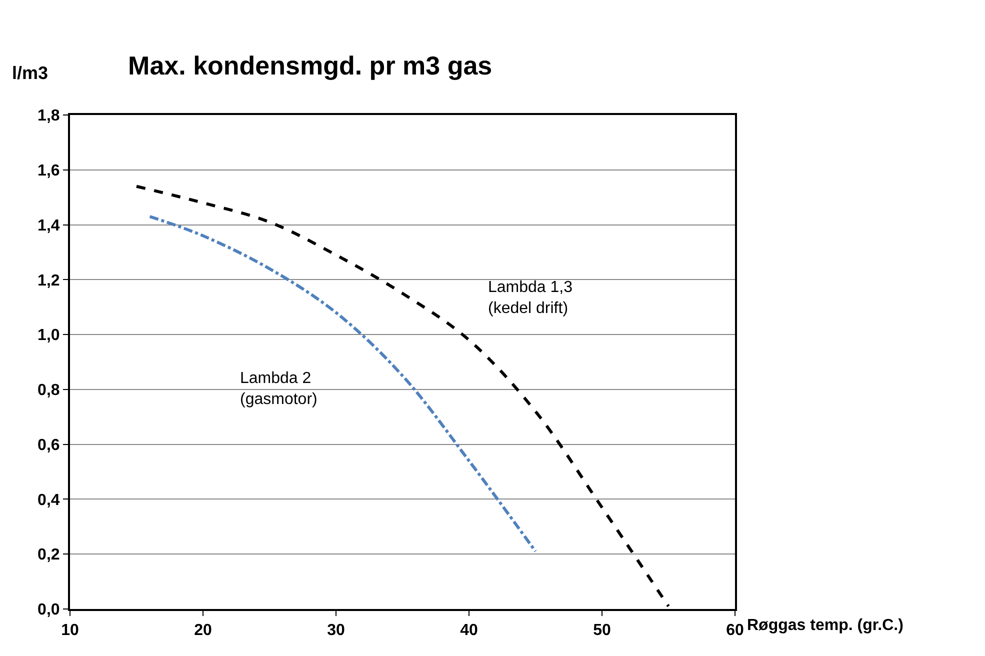 The height and width of the screenshot is (656, 985). I want to click on y-tick-label: 1,4, so click(49, 225).